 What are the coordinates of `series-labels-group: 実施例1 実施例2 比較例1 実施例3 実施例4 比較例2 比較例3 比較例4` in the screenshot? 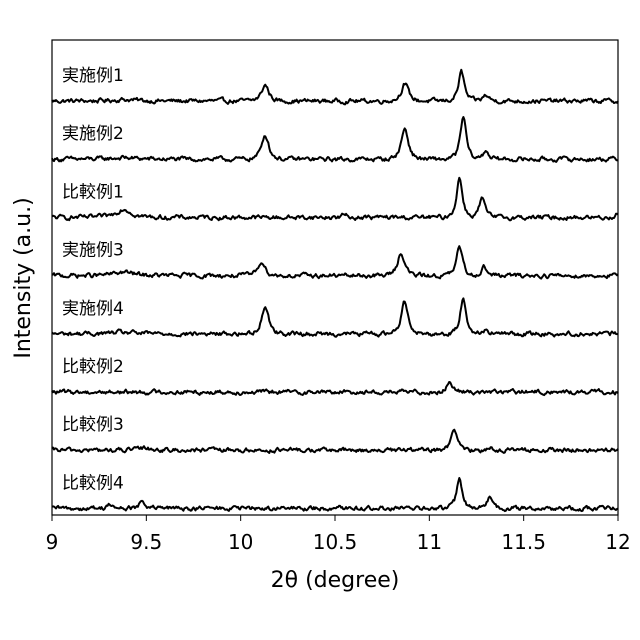 It's located at (93, 279).